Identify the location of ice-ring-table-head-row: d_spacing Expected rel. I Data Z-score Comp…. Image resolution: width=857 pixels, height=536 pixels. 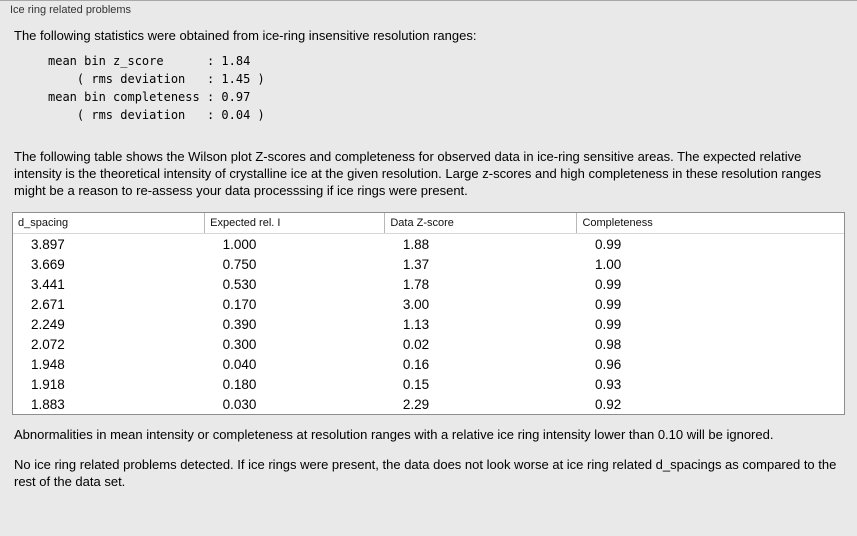
(428, 223).